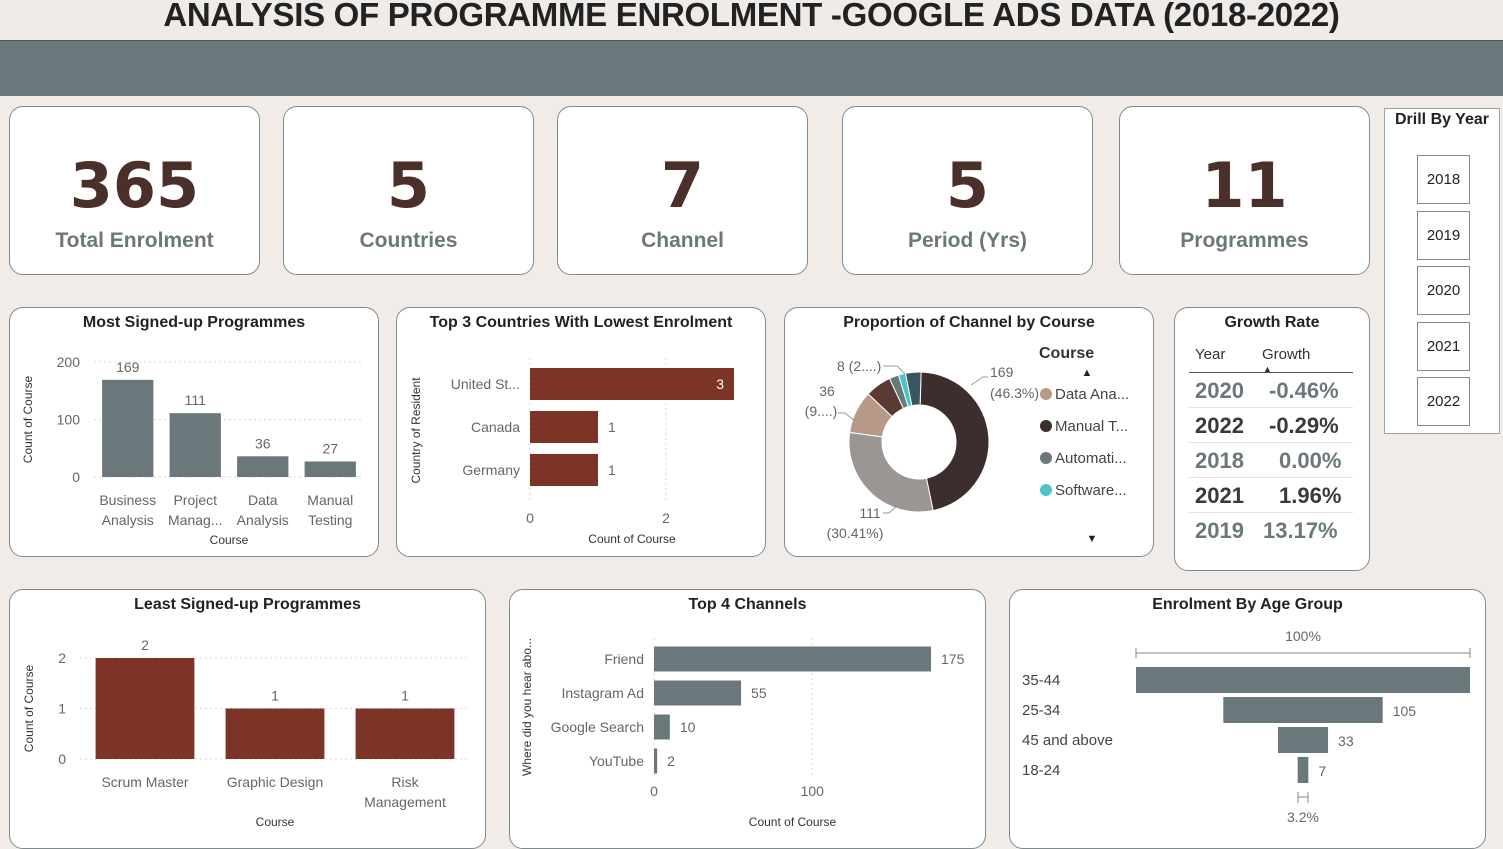 Image resolution: width=1503 pixels, height=849 pixels. I want to click on chart-title: Top 3 Countries With Lowest Enrolment, so click(581, 322).